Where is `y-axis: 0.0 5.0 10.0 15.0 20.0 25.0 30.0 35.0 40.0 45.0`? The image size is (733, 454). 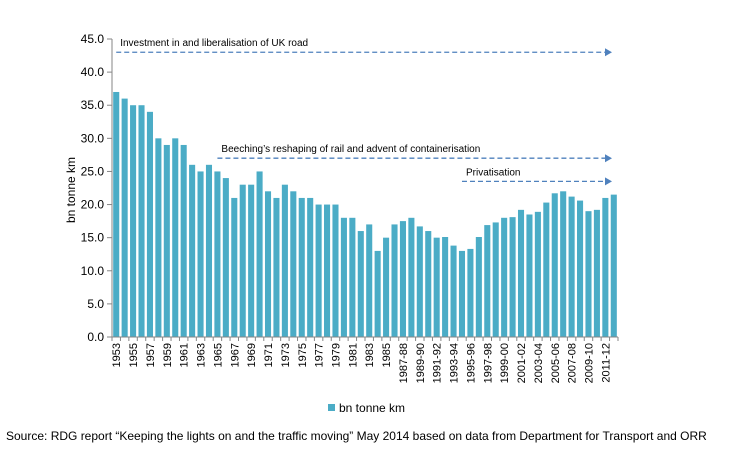
y-axis: 0.0 5.0 10.0 15.0 20.0 25.0 30.0 35.0 40.0 45.0 is located at coordinates (97, 188).